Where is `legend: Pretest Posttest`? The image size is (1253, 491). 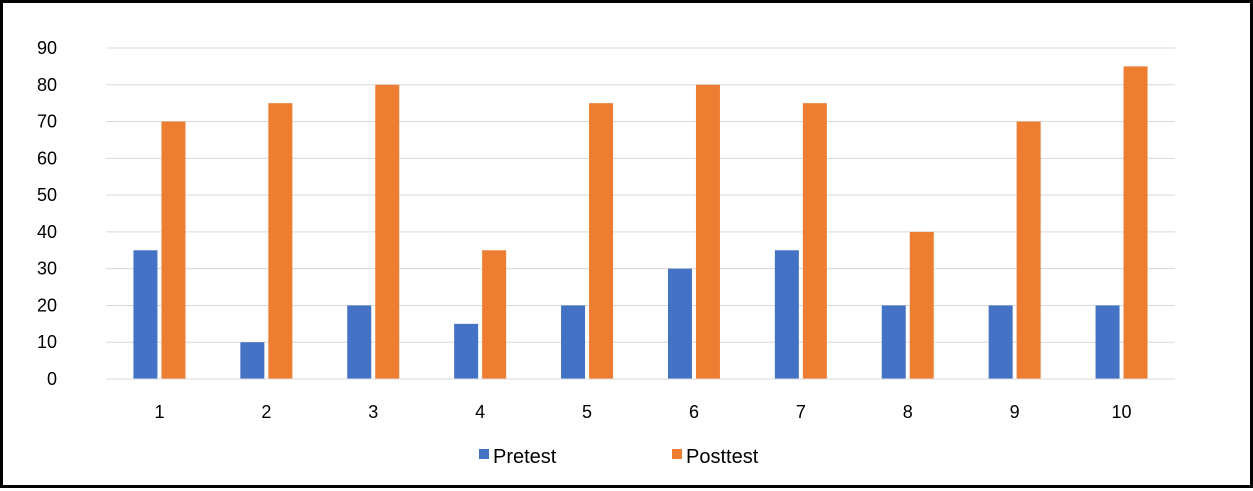
legend: Pretest Posttest is located at coordinates (619, 457).